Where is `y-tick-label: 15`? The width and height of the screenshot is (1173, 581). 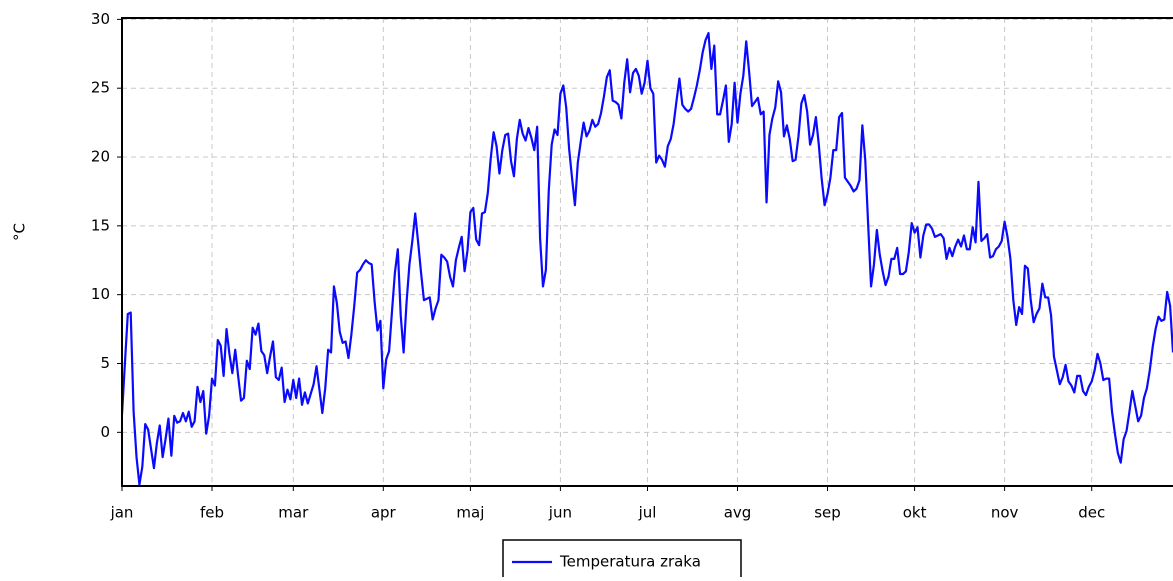
y-tick-label: 15 is located at coordinates (100, 225).